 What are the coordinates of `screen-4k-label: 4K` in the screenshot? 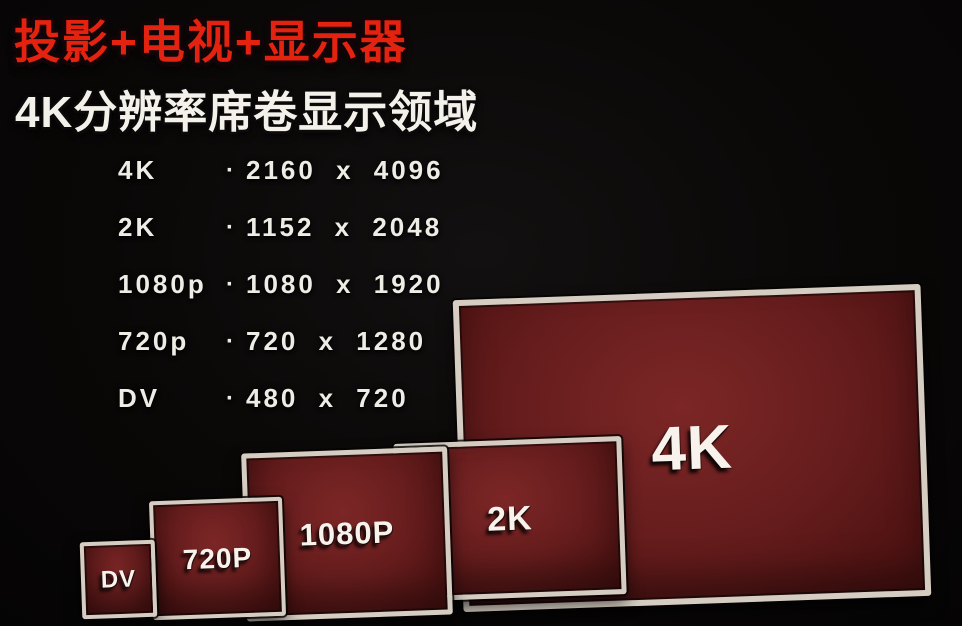 It's located at (692, 448).